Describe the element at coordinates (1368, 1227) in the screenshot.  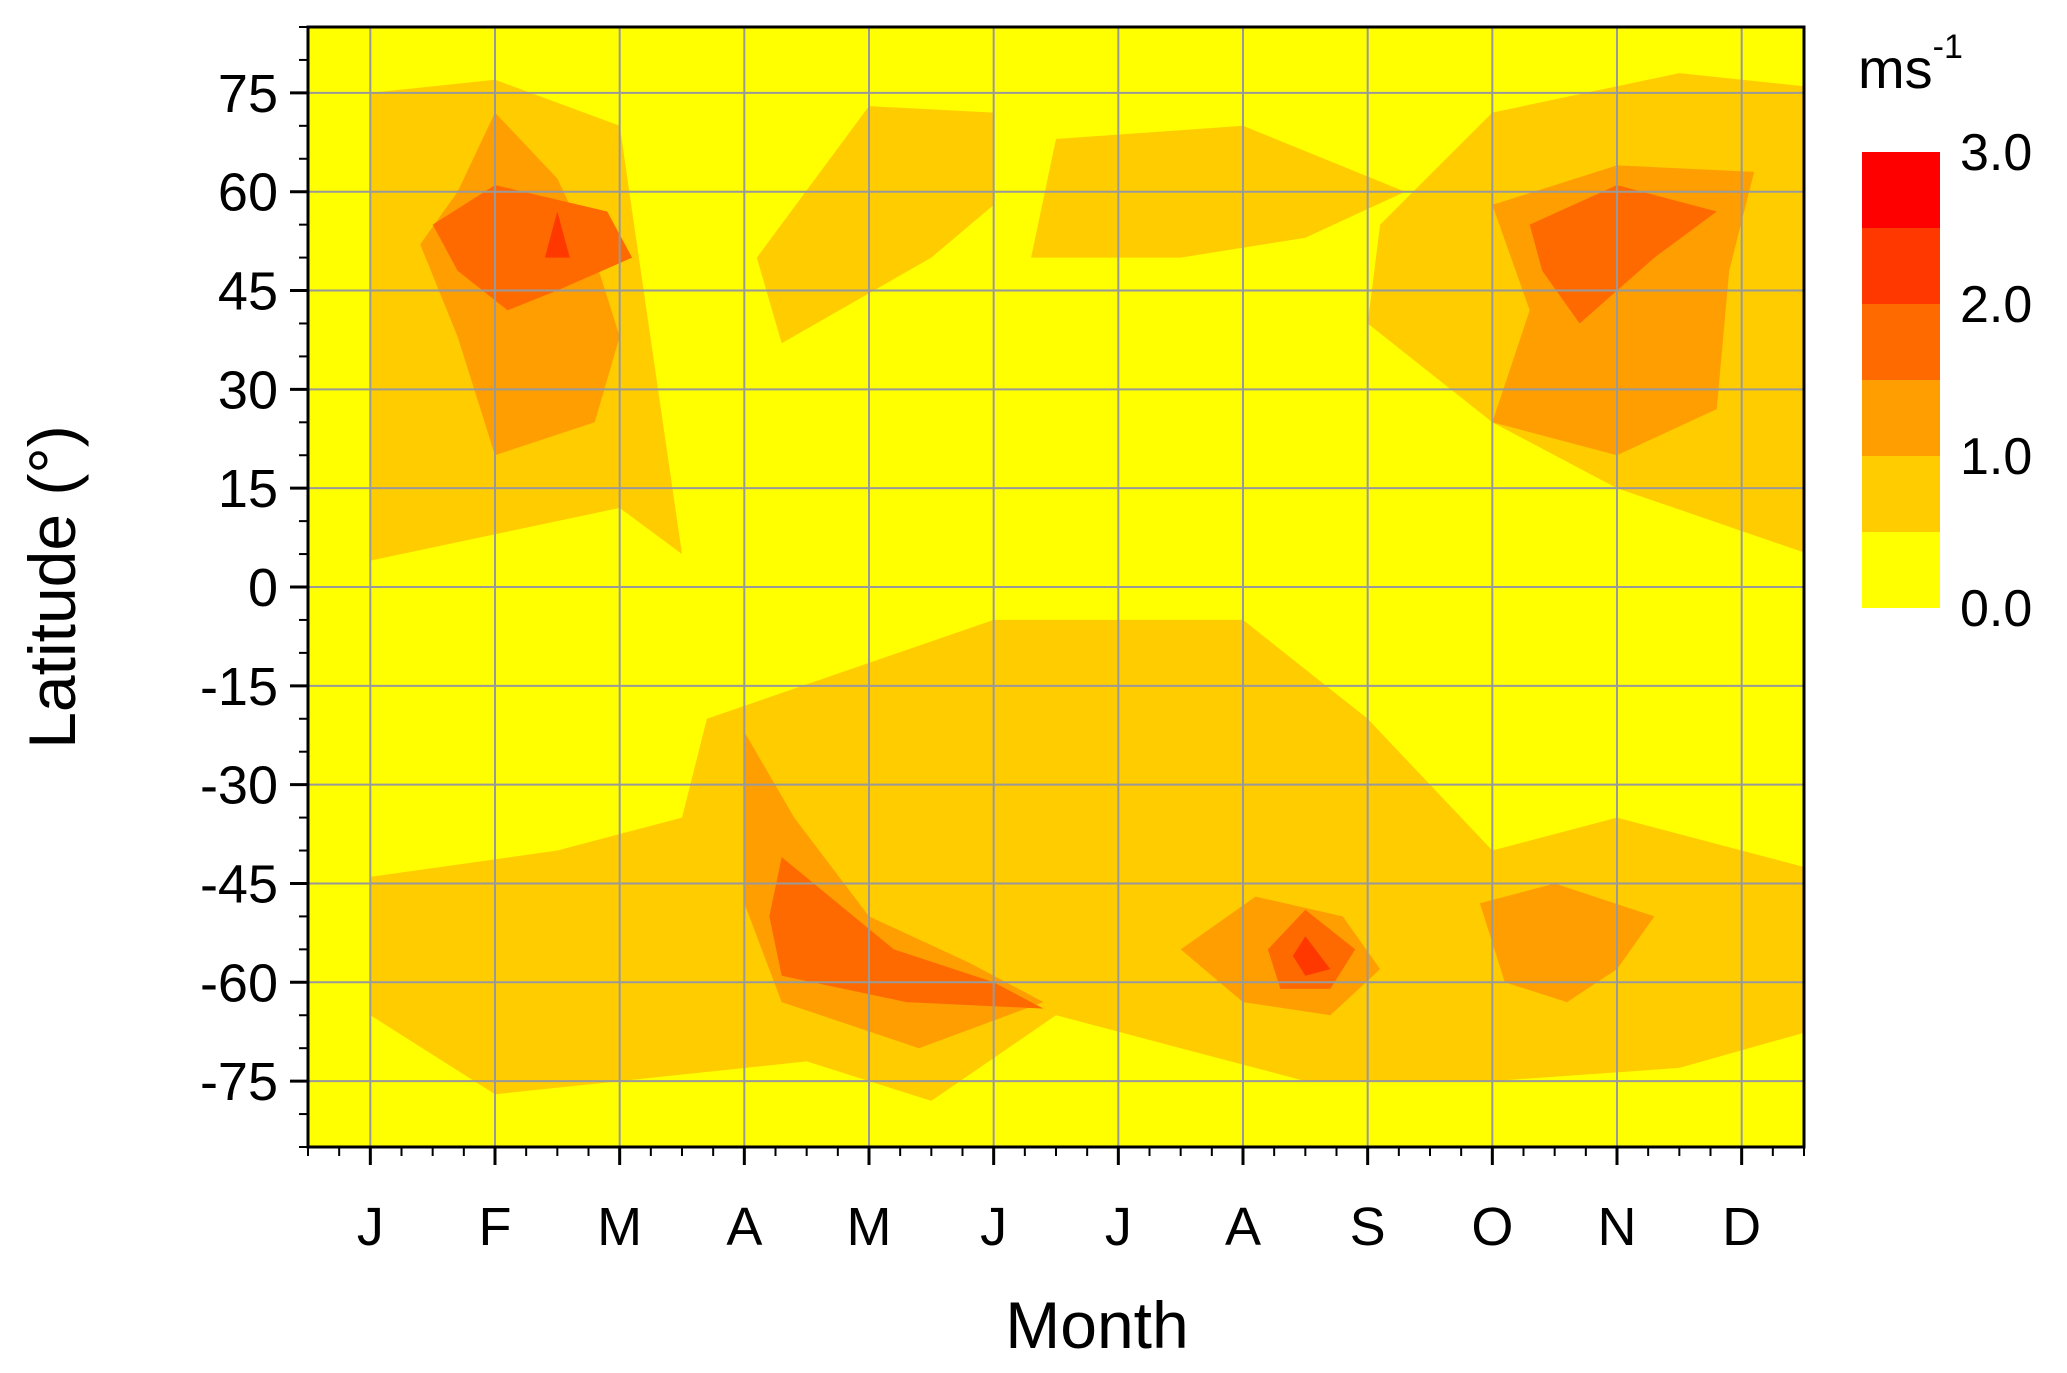
I see `x-tick-label: S` at that location.